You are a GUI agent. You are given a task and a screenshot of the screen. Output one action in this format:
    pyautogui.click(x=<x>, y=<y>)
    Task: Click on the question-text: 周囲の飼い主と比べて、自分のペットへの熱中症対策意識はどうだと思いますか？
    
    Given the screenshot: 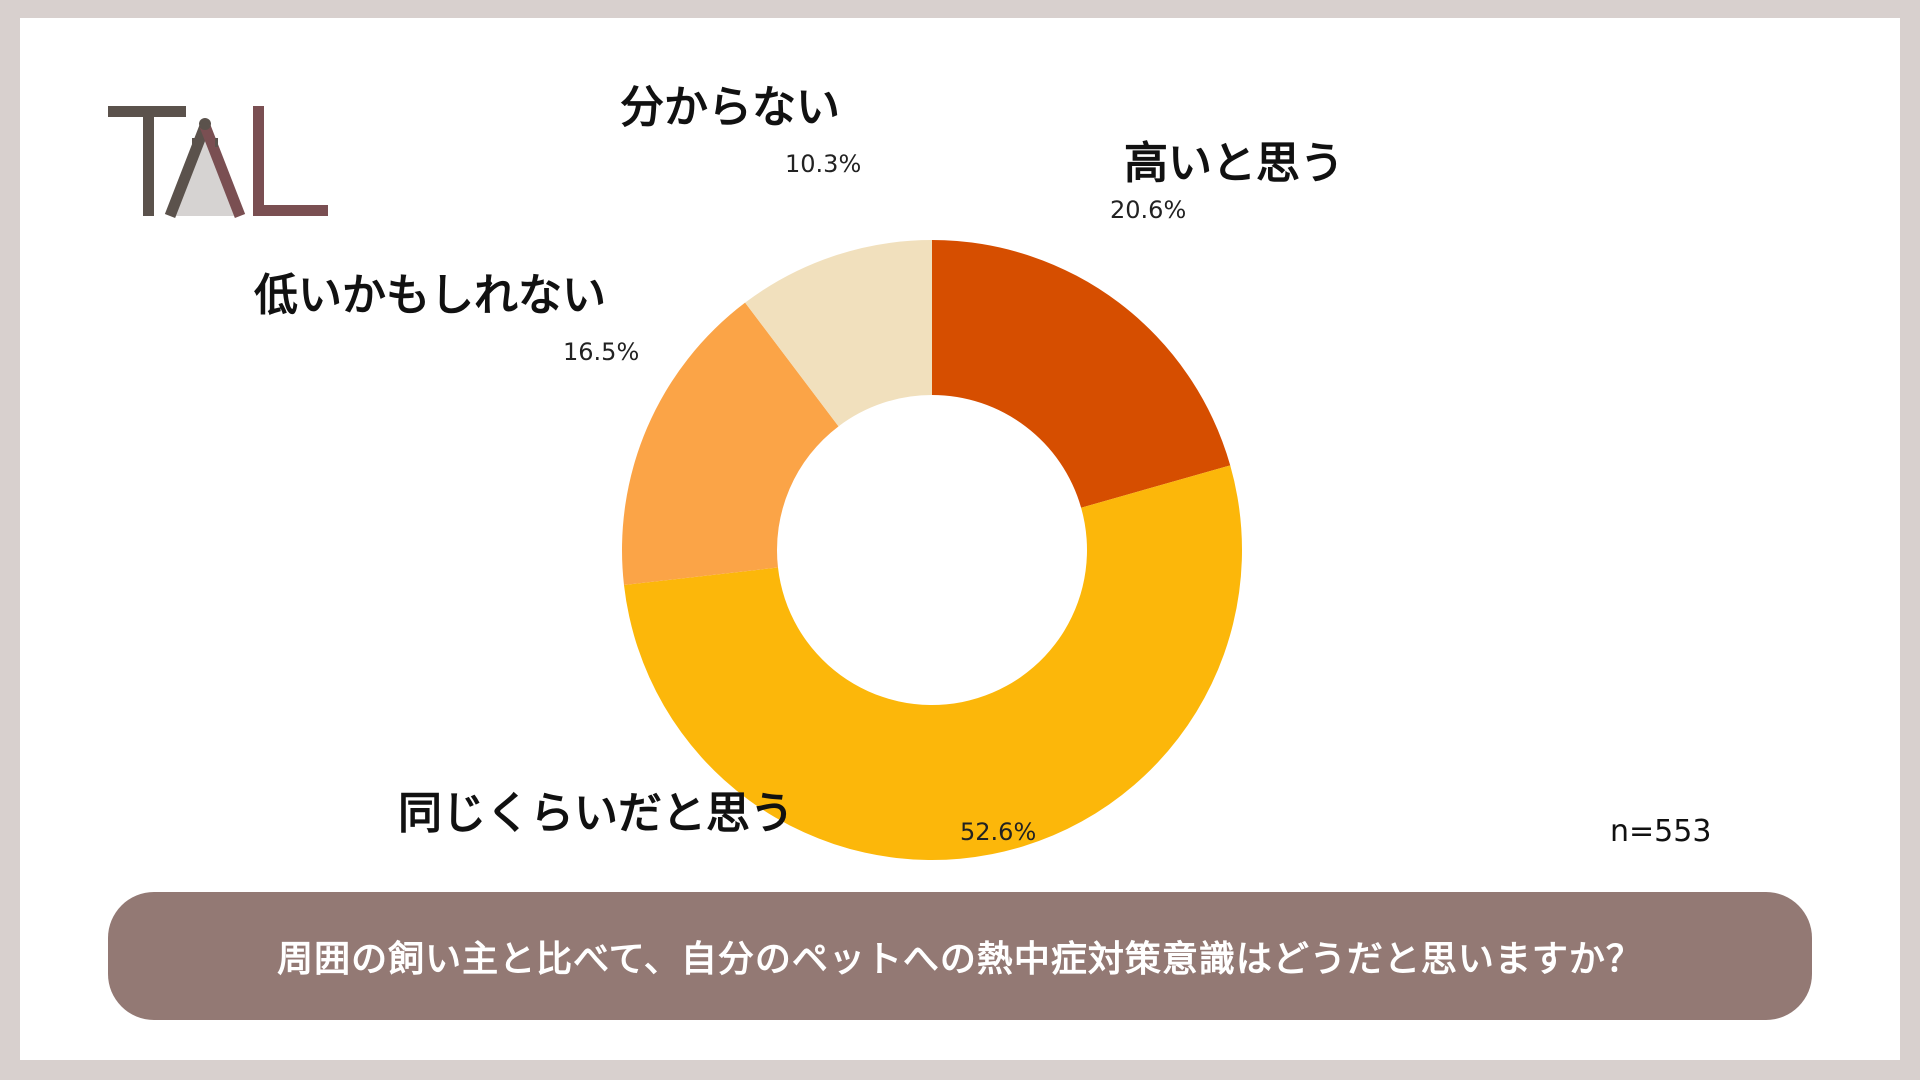 What is the action you would take?
    pyautogui.click(x=960, y=959)
    